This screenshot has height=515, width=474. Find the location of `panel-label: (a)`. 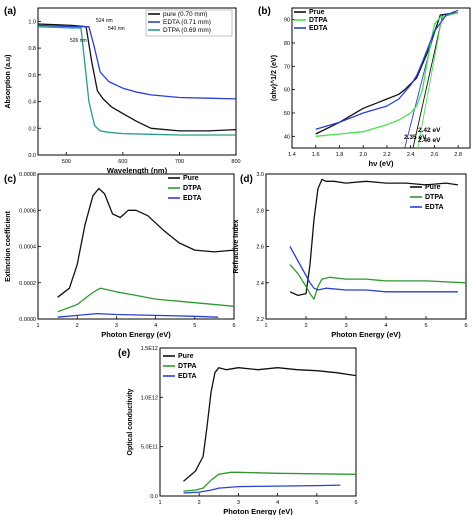

panel-label: (a) is located at coordinates (10, 11).